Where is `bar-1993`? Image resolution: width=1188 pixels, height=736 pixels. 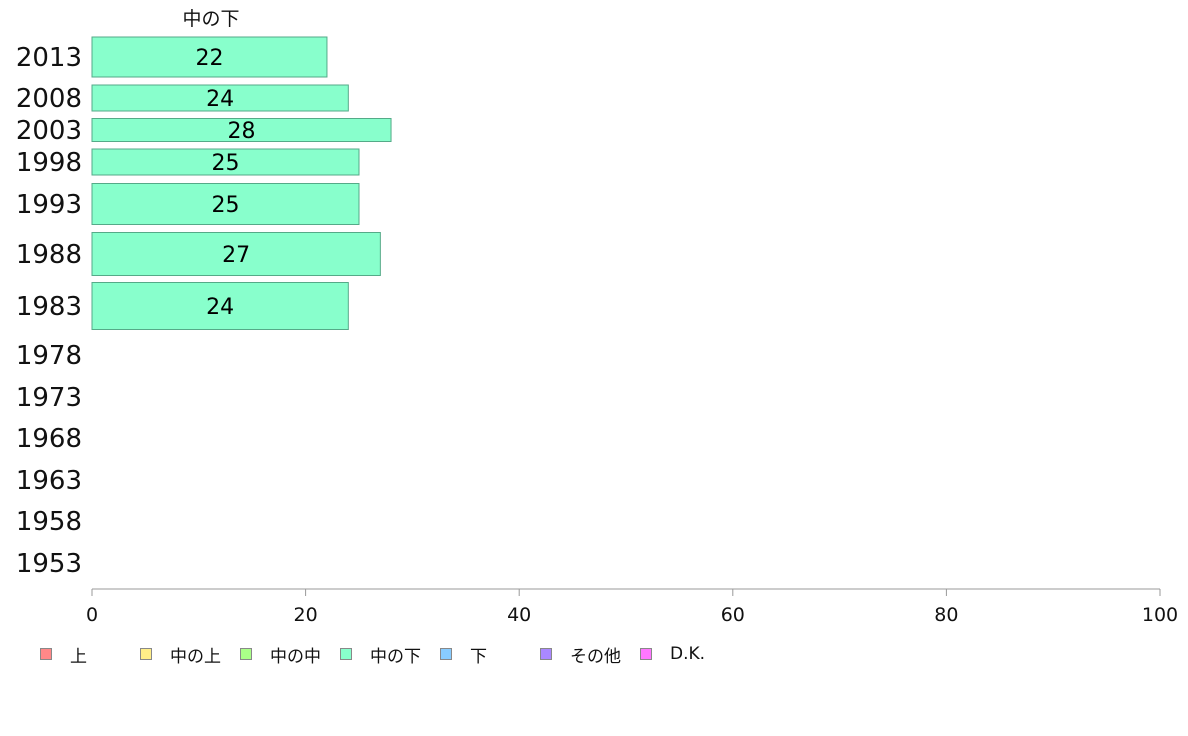
bar-1993 is located at coordinates (225, 204).